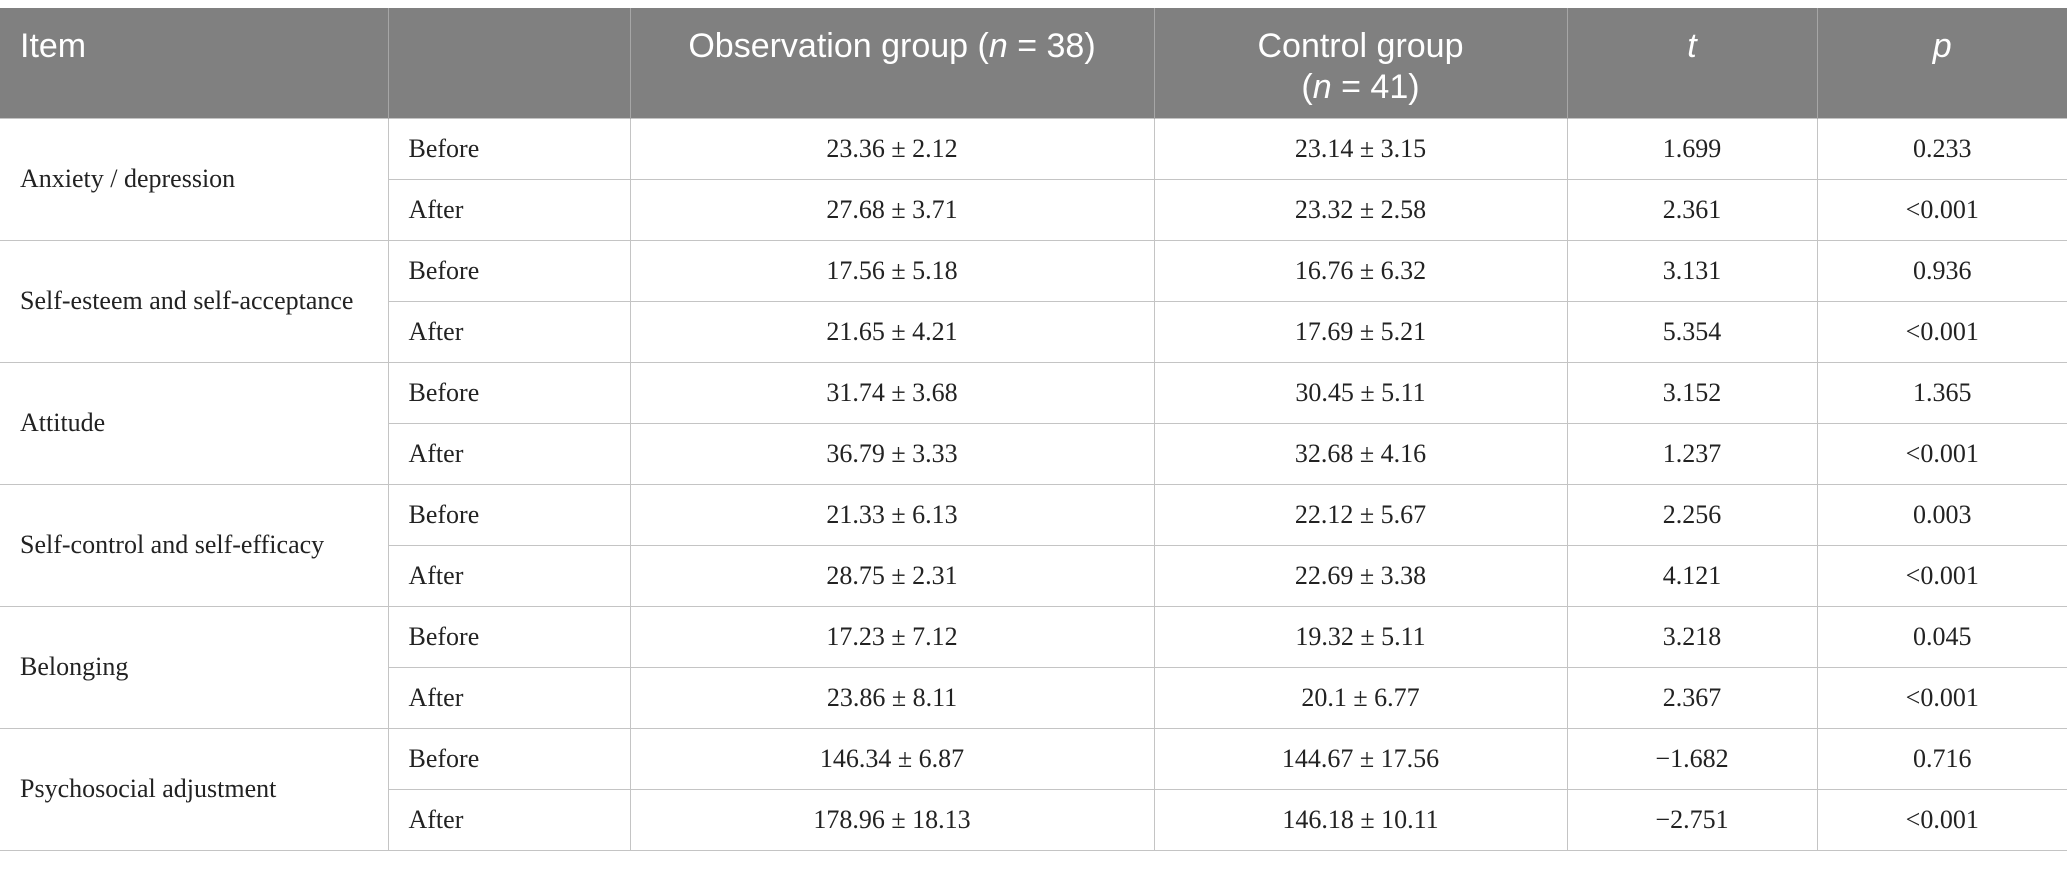  I want to click on control-value: 30.45 ± 5.11, so click(1360, 392).